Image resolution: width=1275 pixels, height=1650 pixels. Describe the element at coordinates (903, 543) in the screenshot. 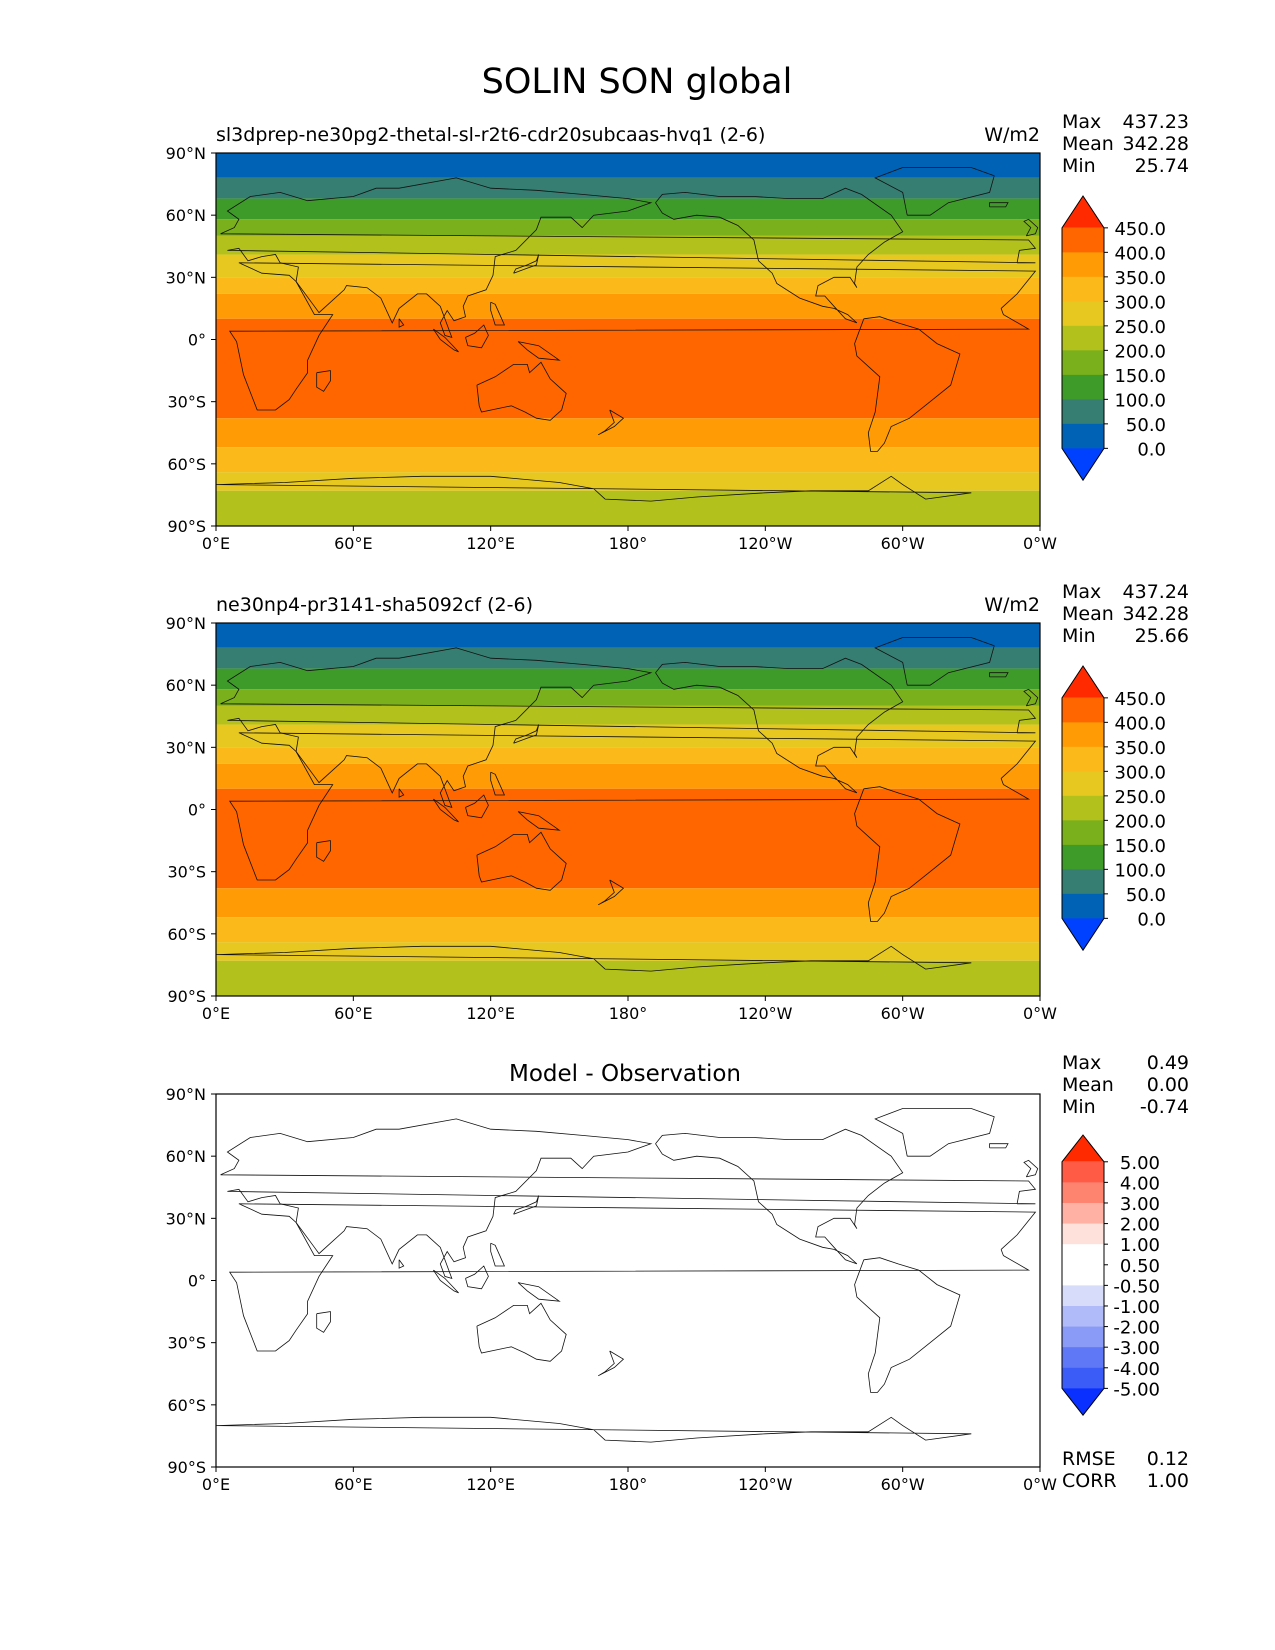

I see `x-tick-label: 60°W` at that location.